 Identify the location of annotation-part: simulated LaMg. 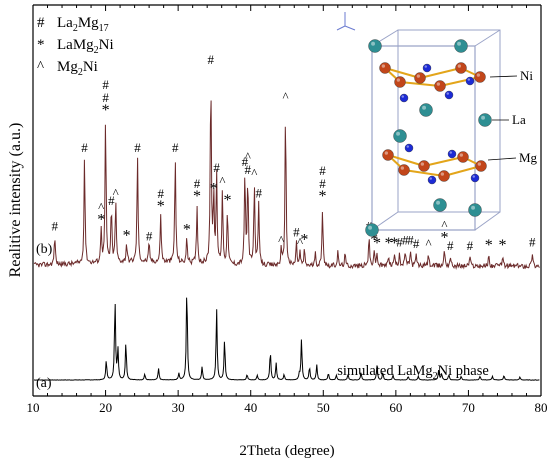
(384, 371).